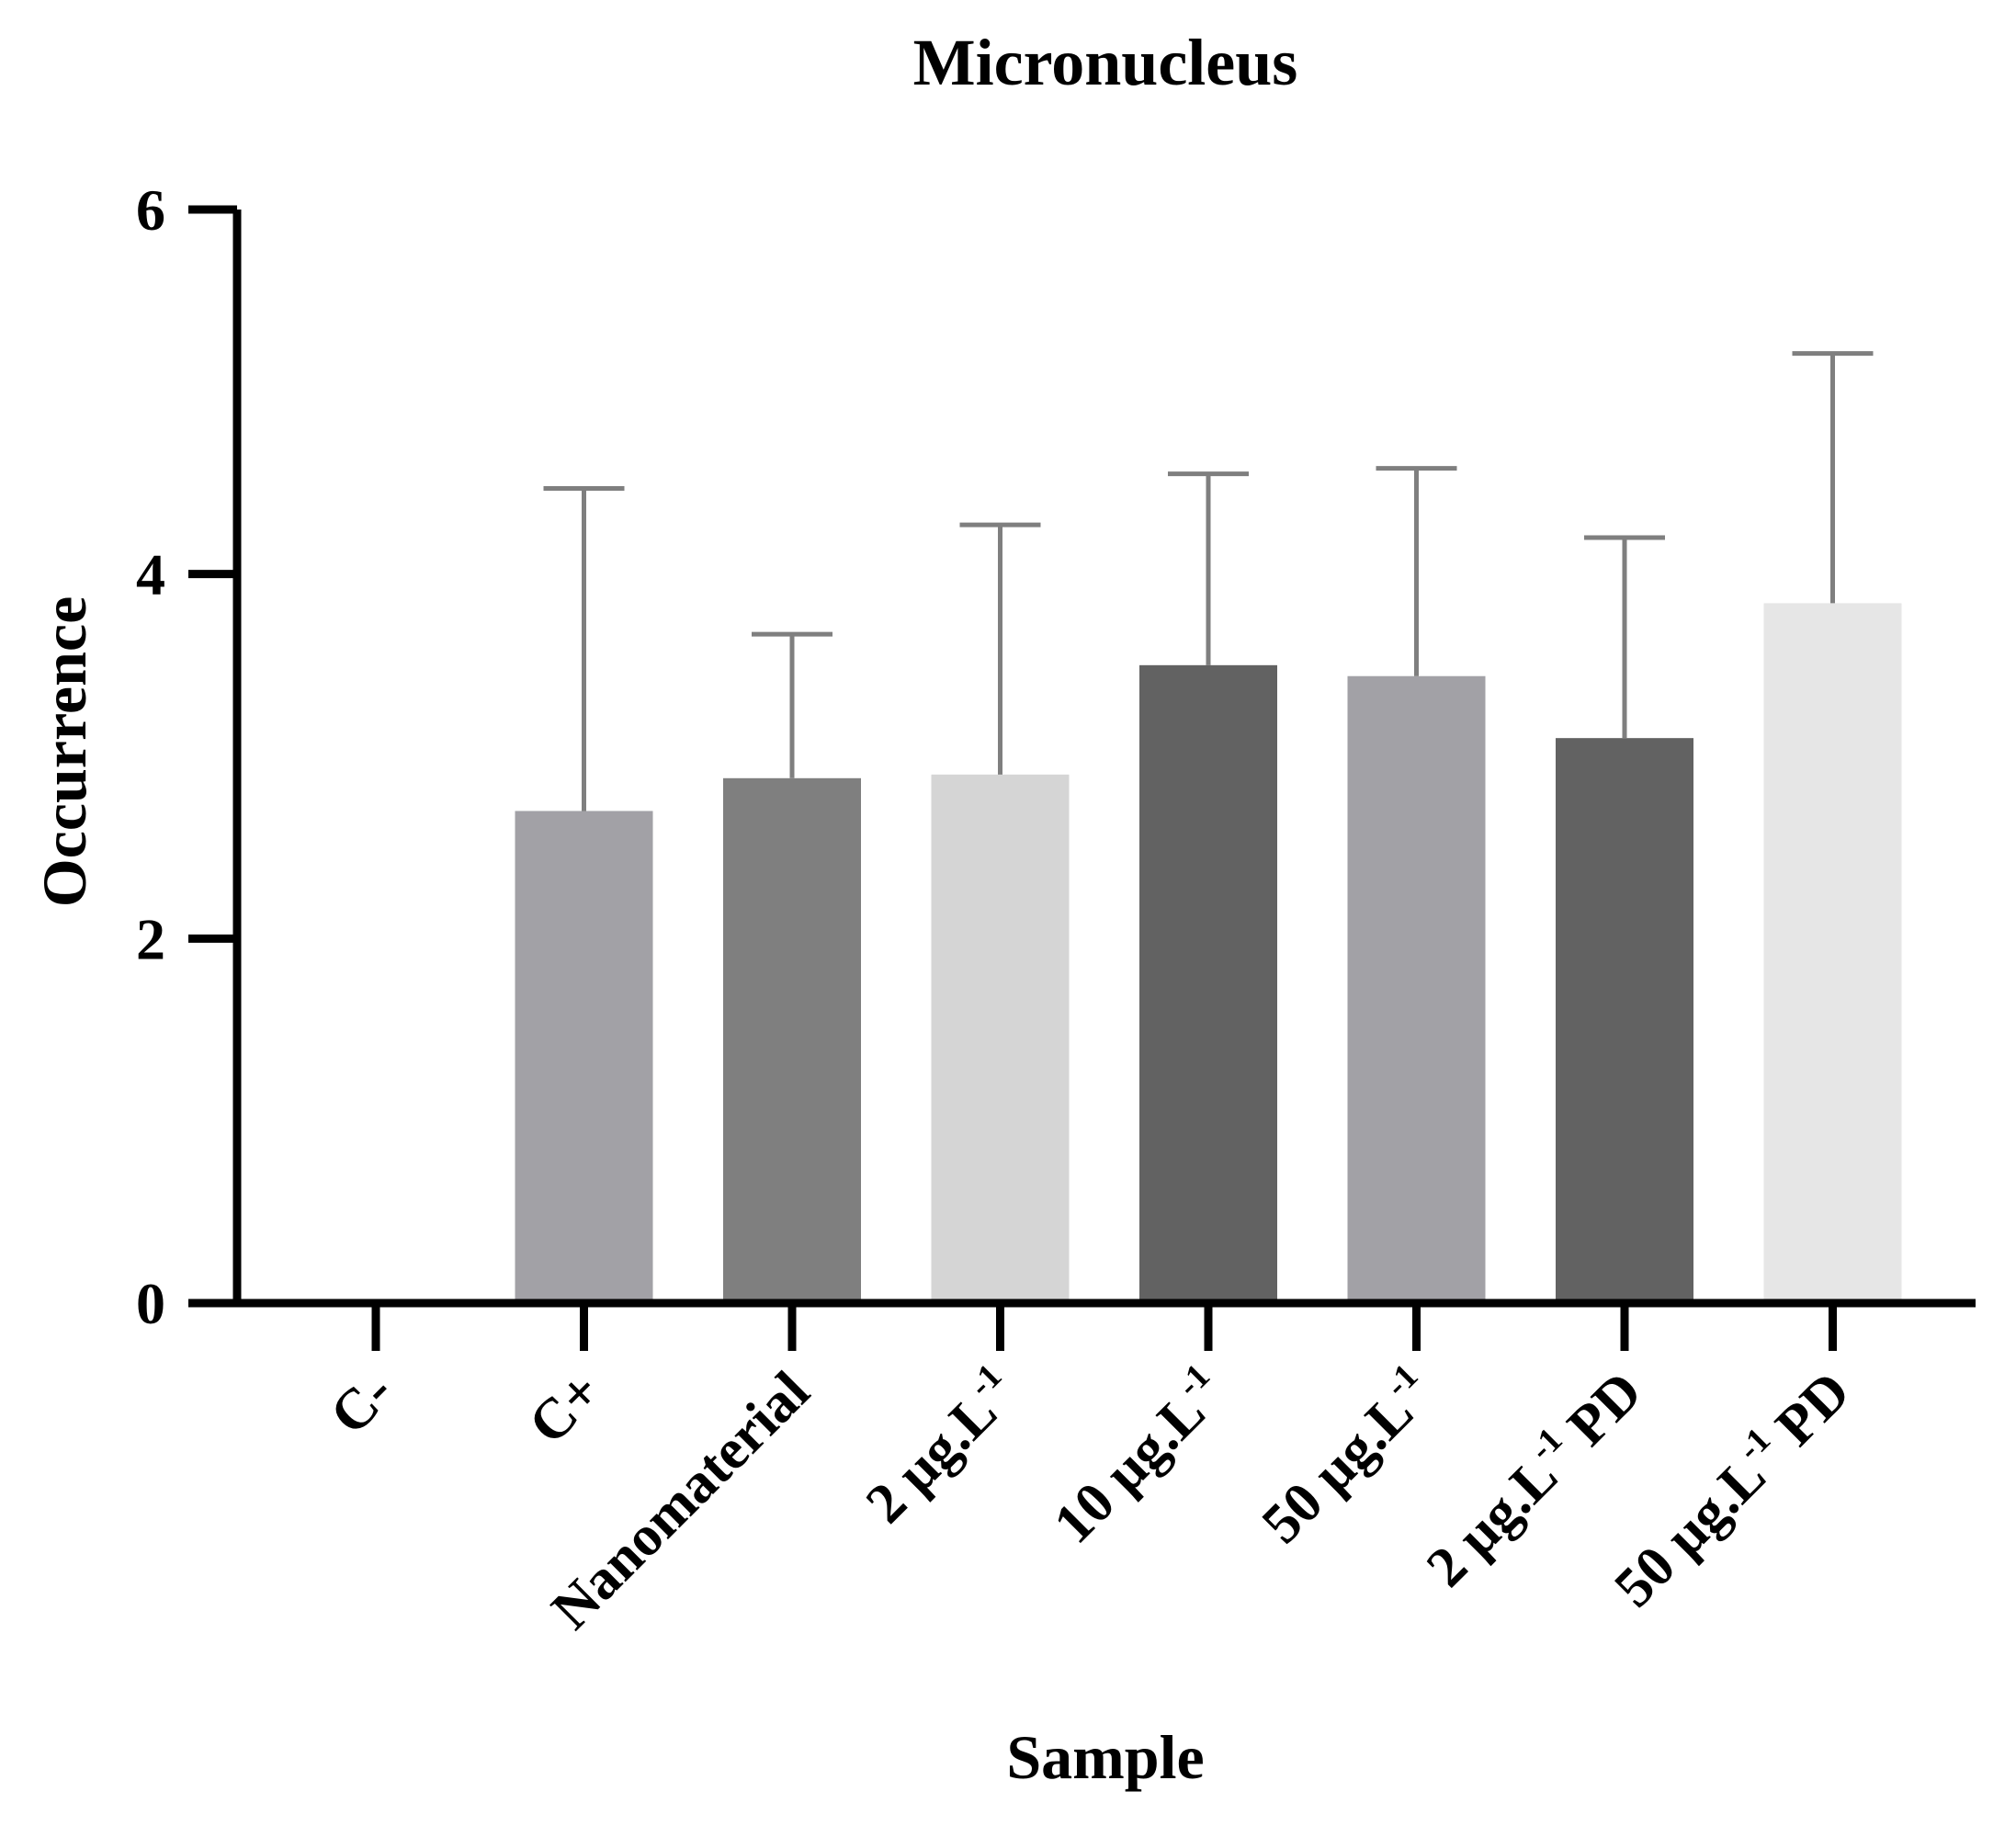  Describe the element at coordinates (1105, 63) in the screenshot. I see `chart-title: Micronucleus` at that location.